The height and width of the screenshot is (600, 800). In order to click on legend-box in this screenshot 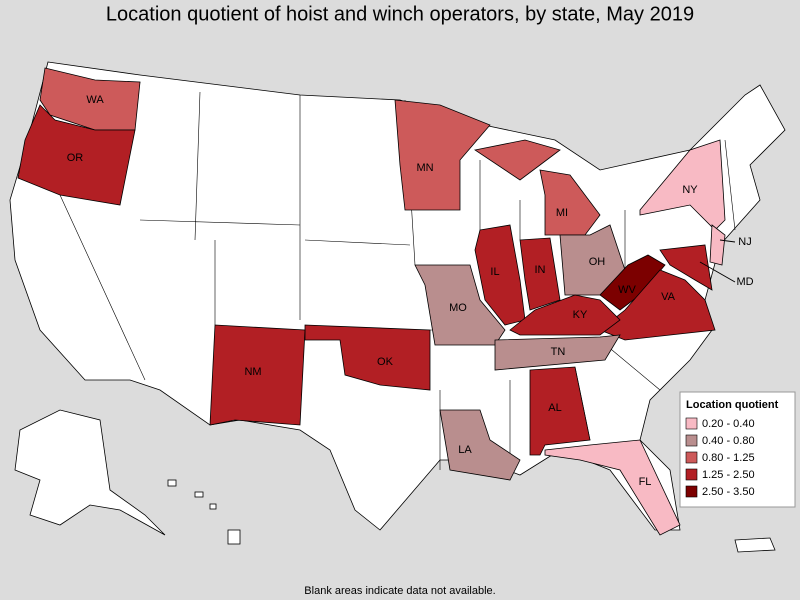, I will do `click(737, 449)`.